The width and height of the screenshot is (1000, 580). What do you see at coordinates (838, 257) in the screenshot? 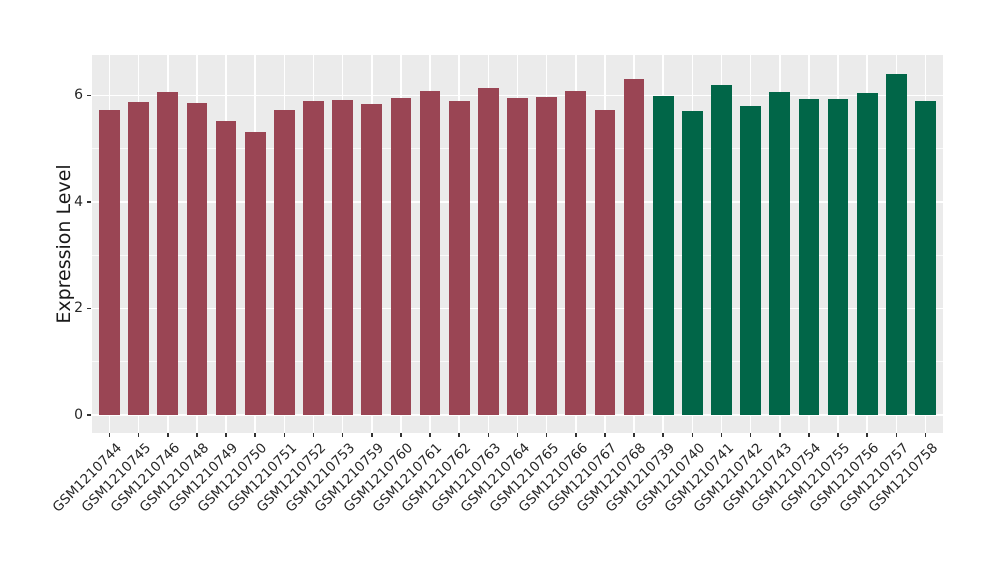
I see `bar-GSM1210755` at bounding box center [838, 257].